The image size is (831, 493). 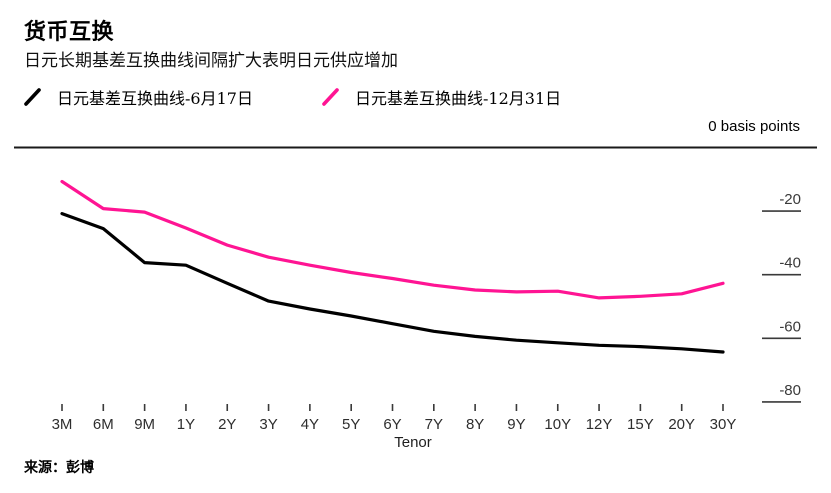 What do you see at coordinates (69, 32) in the screenshot?
I see `page-title: 货币互换` at bounding box center [69, 32].